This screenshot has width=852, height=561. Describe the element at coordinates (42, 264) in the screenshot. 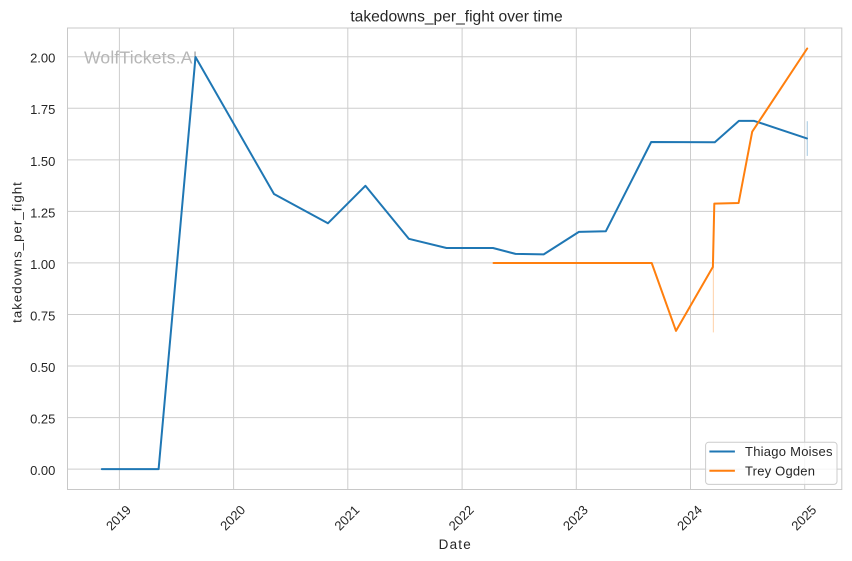

I see `svg-text: 1.00` at that location.